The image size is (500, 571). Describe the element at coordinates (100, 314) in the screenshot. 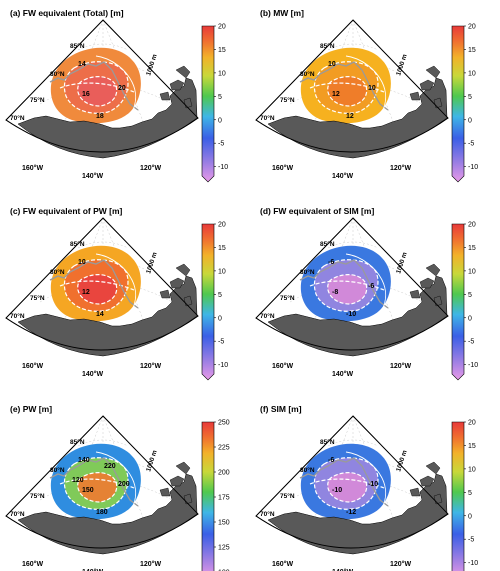

I see `contour-label: 14` at that location.